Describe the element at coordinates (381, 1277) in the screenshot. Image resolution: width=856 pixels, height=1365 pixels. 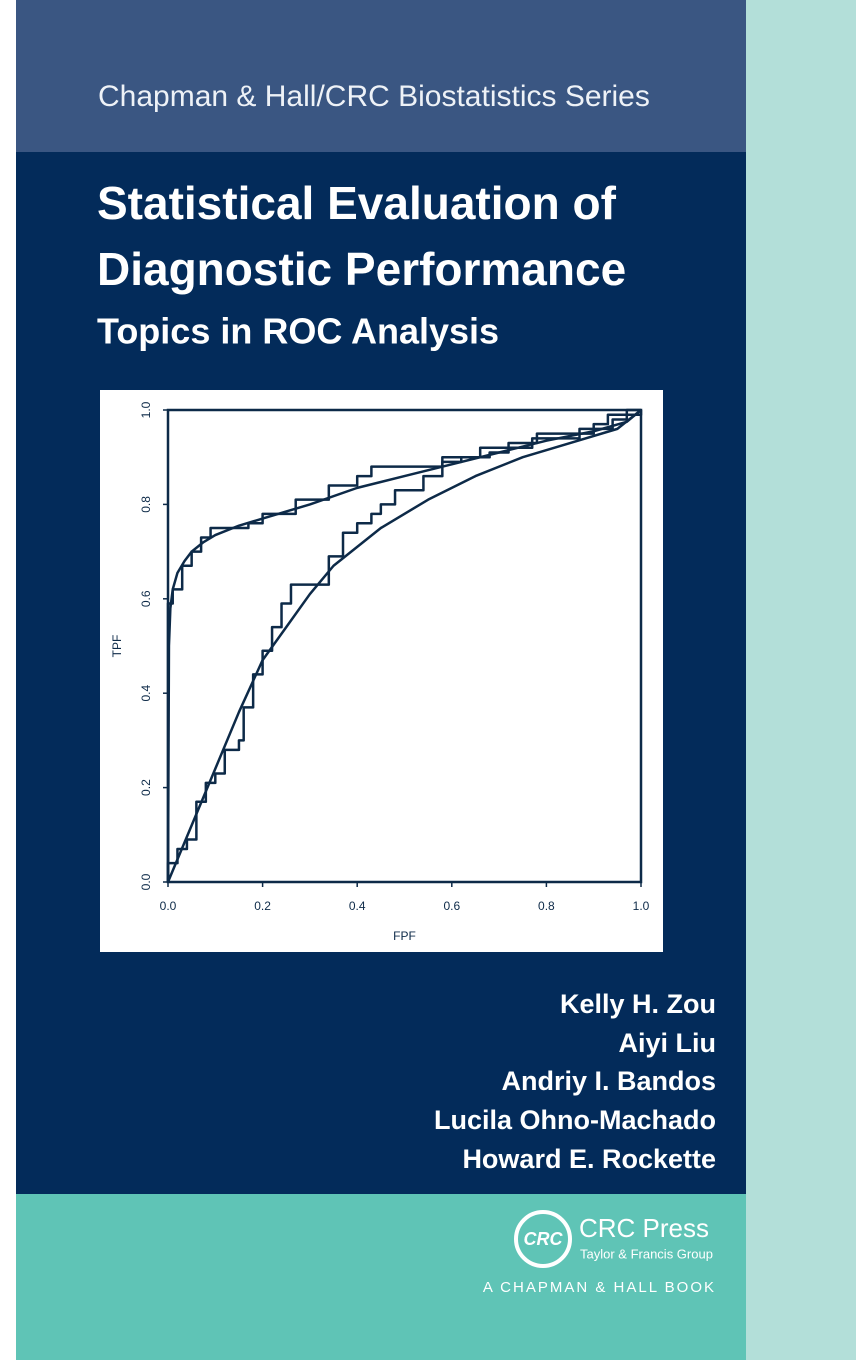
I see `publisher-band` at that location.